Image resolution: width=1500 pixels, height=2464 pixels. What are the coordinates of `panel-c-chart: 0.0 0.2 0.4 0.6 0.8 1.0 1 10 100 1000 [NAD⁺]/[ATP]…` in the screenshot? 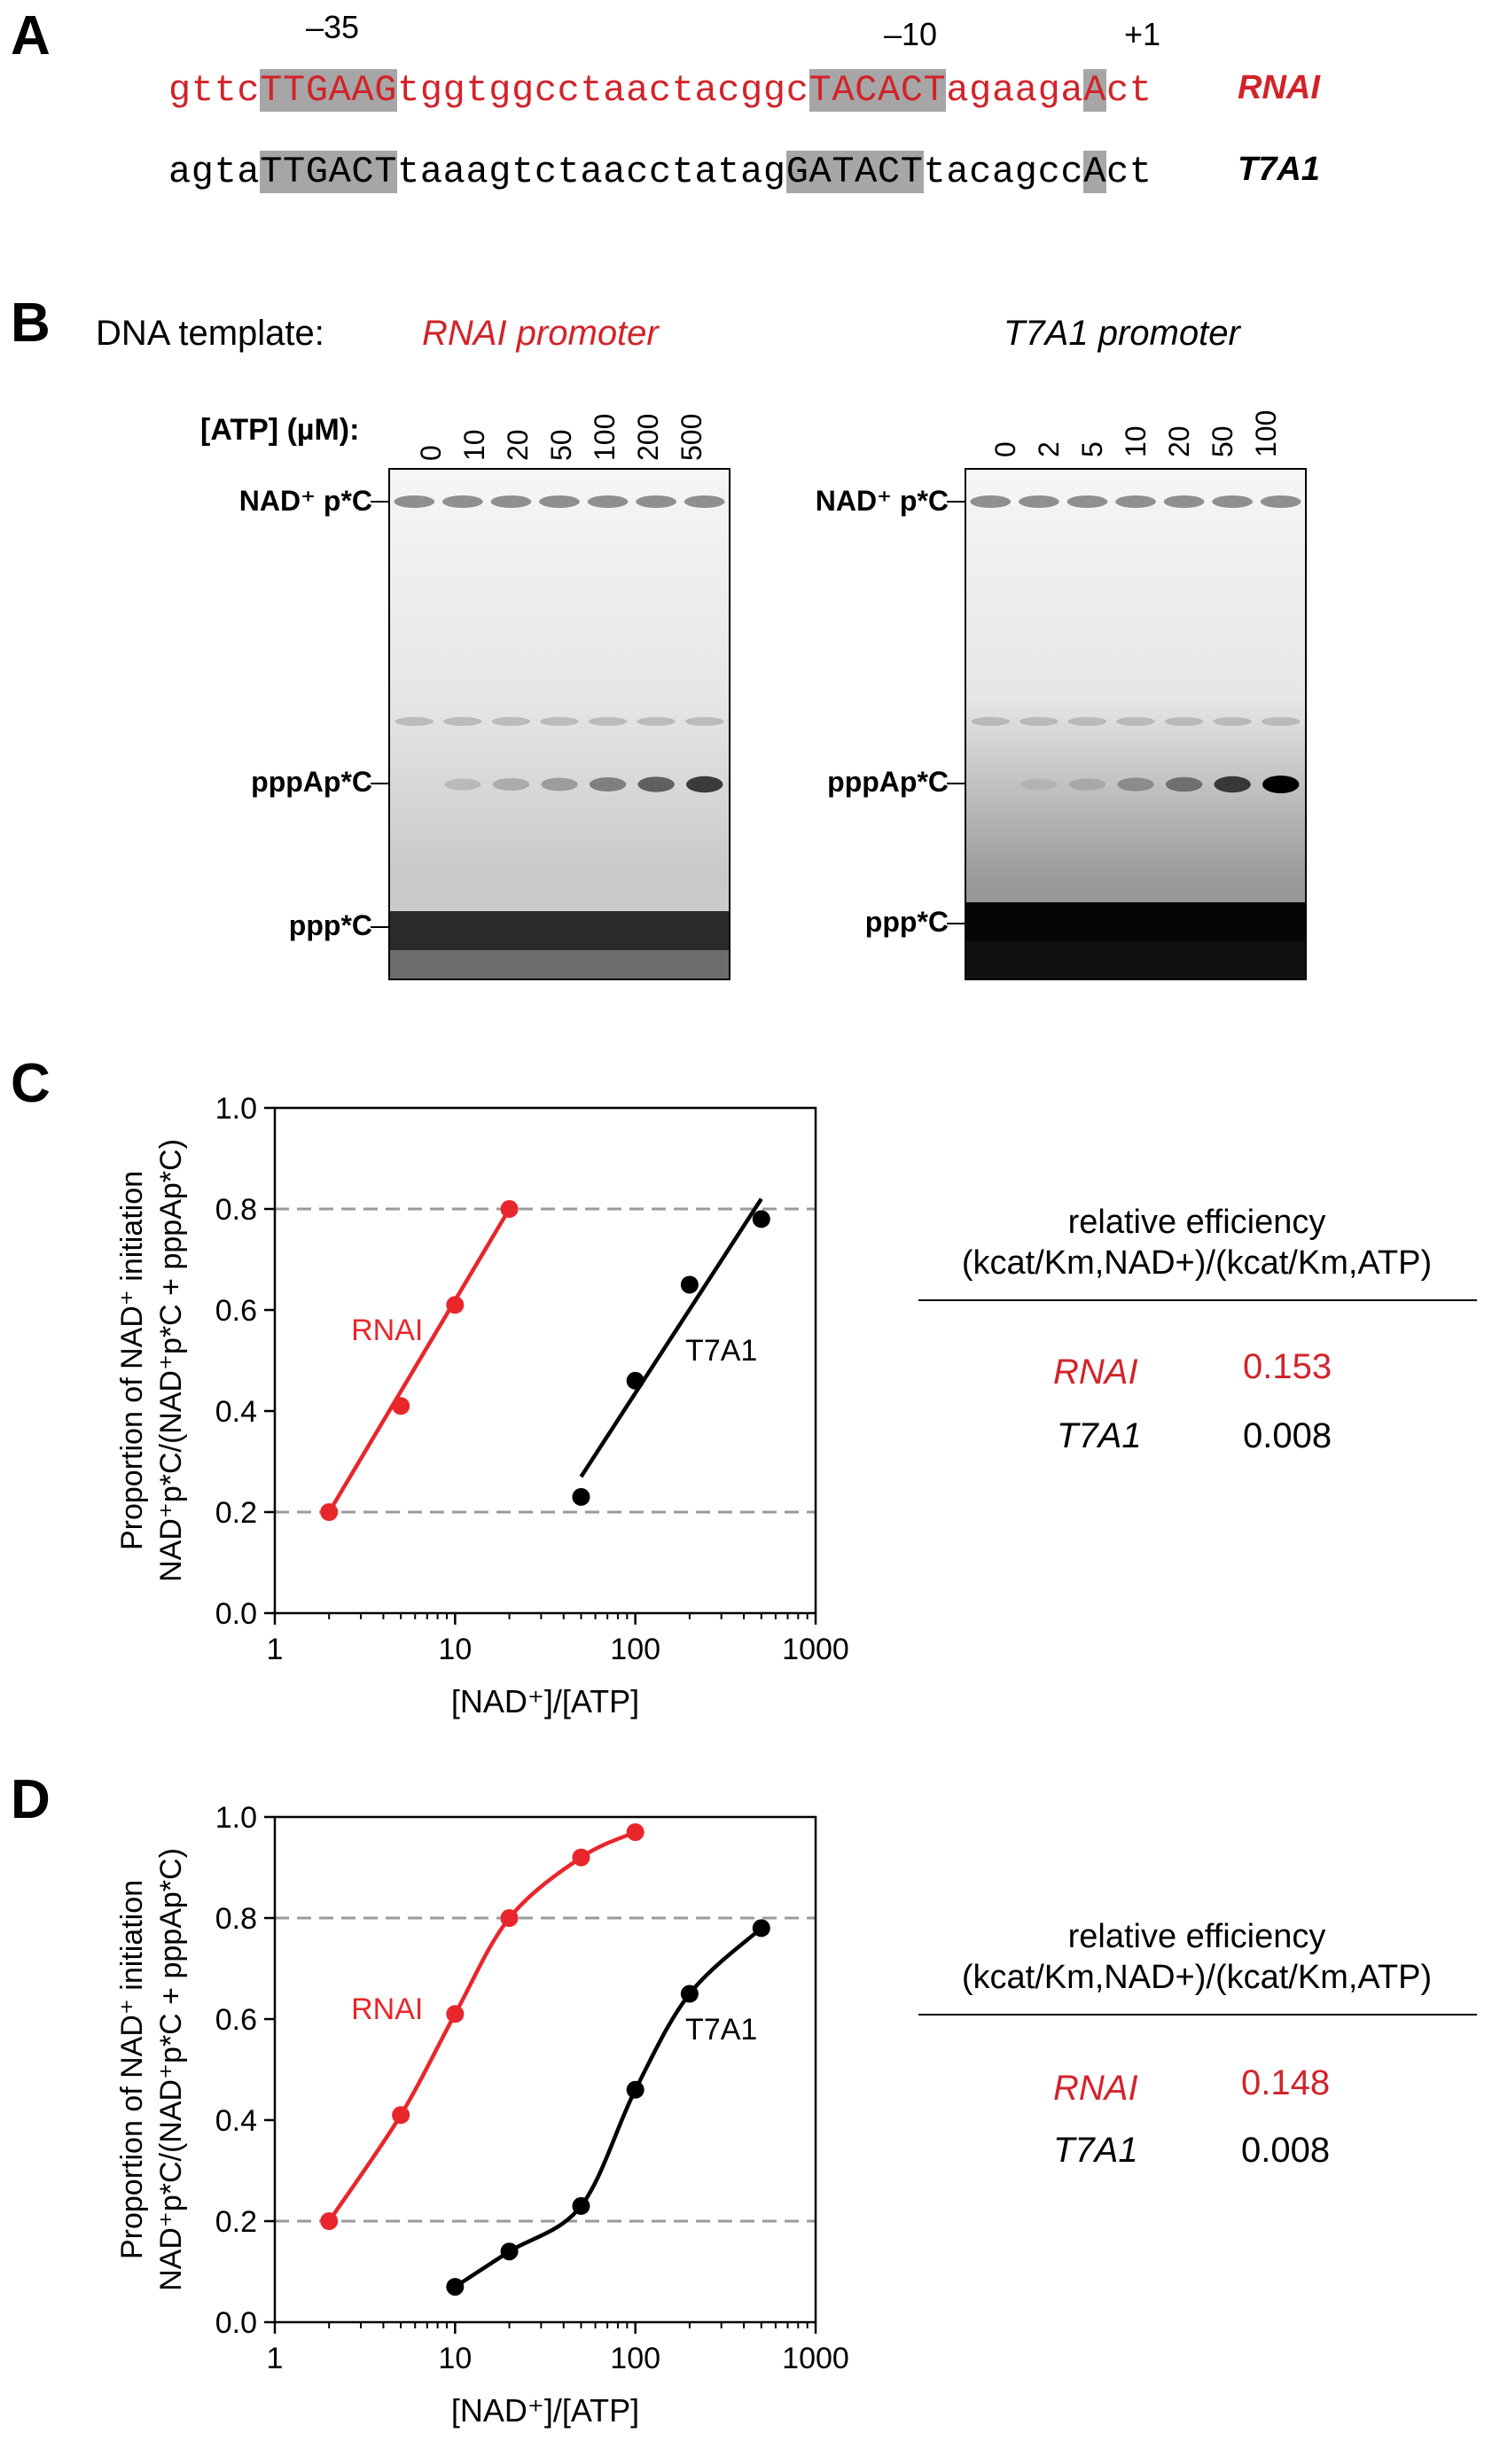 It's located at (482, 1405).